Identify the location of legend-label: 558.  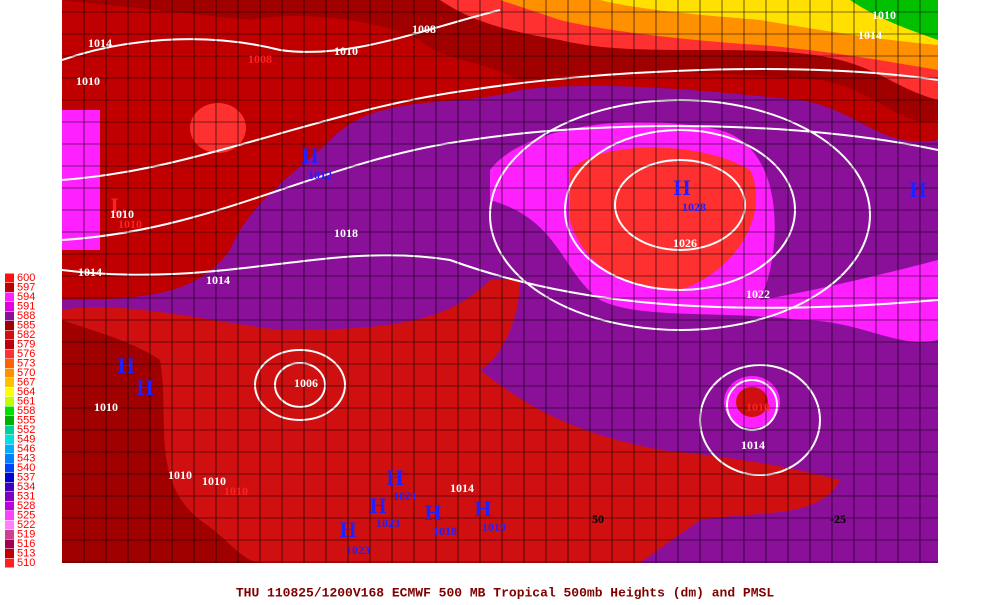
(26, 411).